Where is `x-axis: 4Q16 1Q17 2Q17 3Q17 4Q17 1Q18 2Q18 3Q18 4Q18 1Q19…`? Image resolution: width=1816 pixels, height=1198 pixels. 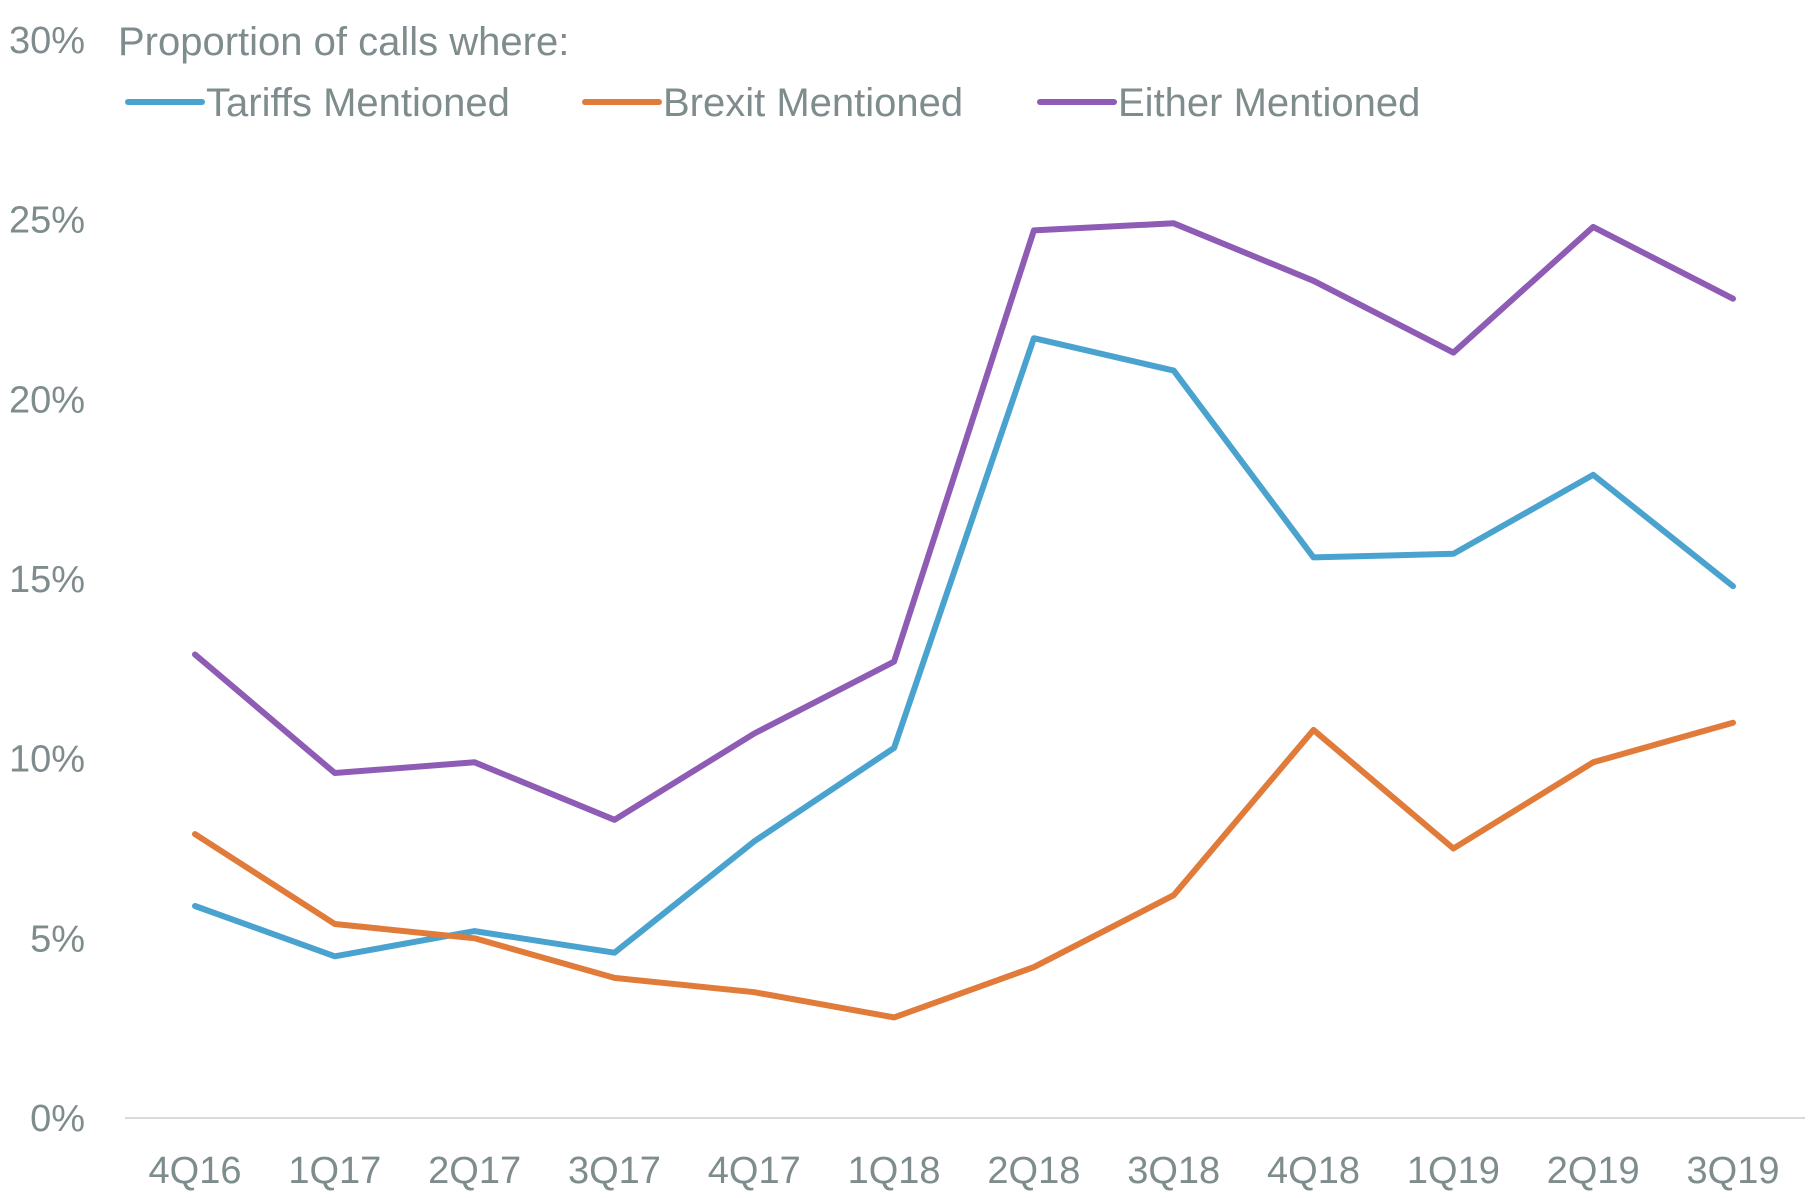 x-axis: 4Q16 1Q17 2Q17 3Q17 4Q17 1Q18 2Q18 3Q18 4Q18 1Q19… is located at coordinates (964, 1171).